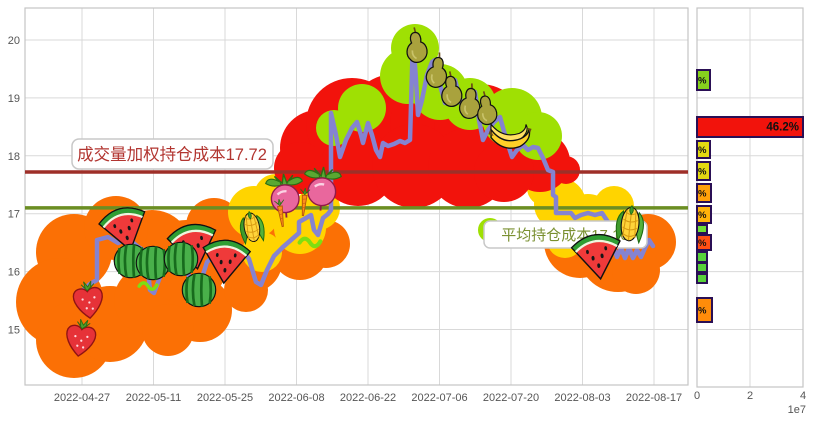 Image resolution: width=813 pixels, height=422 pixels. What do you see at coordinates (153, 398) in the screenshot?
I see `x-tick-label: 2022-05-11` at bounding box center [153, 398].